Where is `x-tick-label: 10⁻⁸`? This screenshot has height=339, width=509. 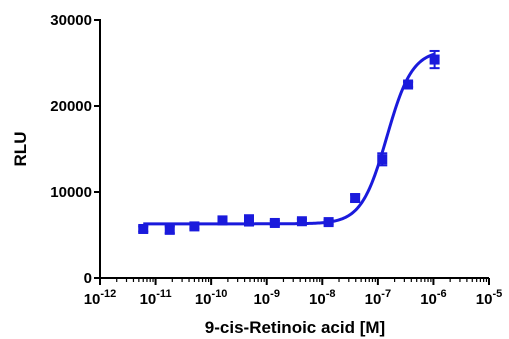
x-tick-label: 10⁻⁸ is located at coordinates (322, 298).